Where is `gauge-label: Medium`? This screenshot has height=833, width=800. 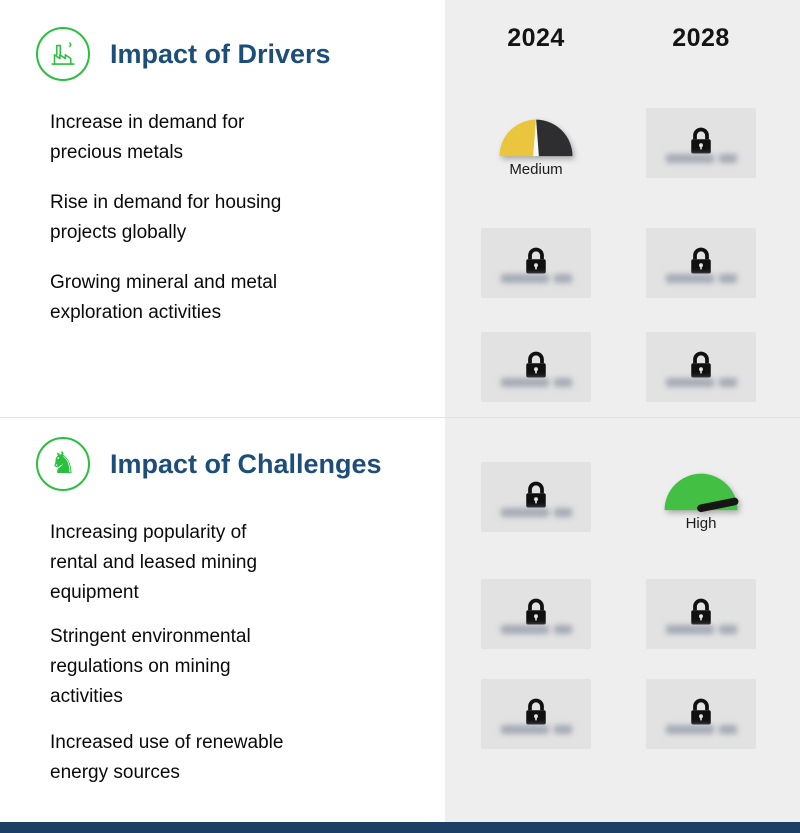
gauge-label: Medium is located at coordinates (536, 169).